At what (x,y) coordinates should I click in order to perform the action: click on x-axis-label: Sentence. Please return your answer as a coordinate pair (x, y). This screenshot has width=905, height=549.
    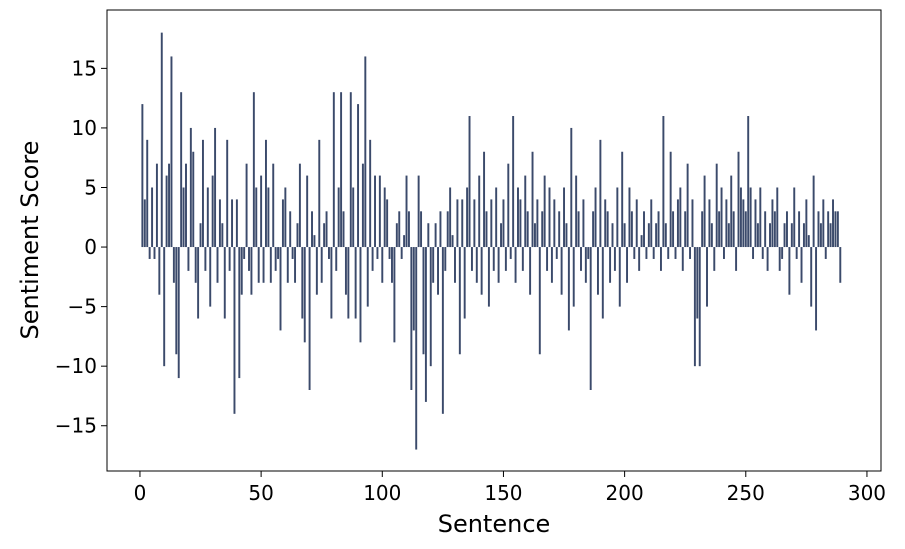
    Looking at the image, I should click on (494, 524).